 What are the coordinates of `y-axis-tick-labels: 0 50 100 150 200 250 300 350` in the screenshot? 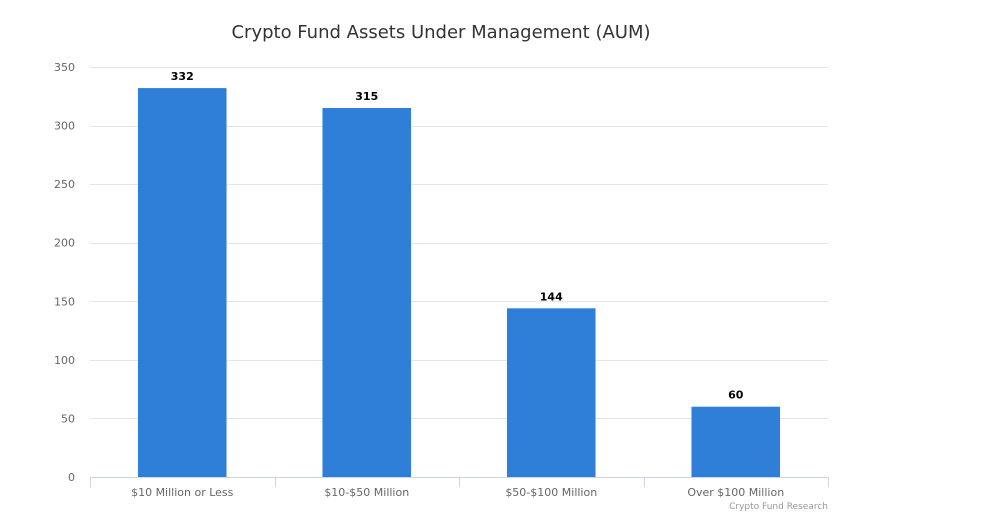 It's located at (64, 272).